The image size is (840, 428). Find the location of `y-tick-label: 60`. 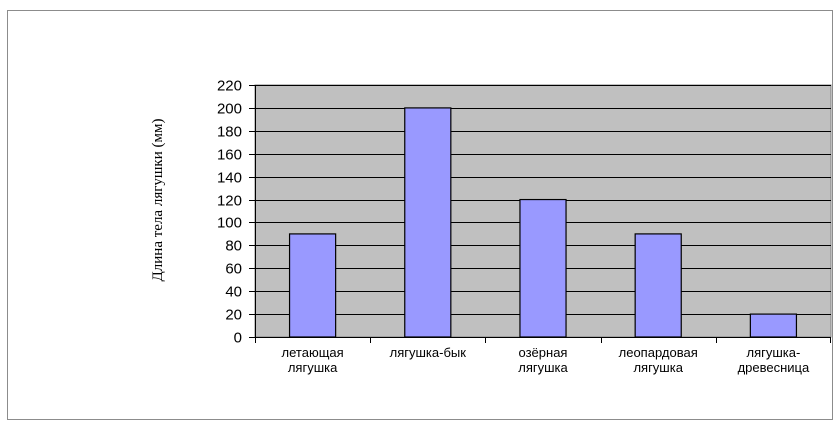

y-tick-label: 60 is located at coordinates (233, 269).